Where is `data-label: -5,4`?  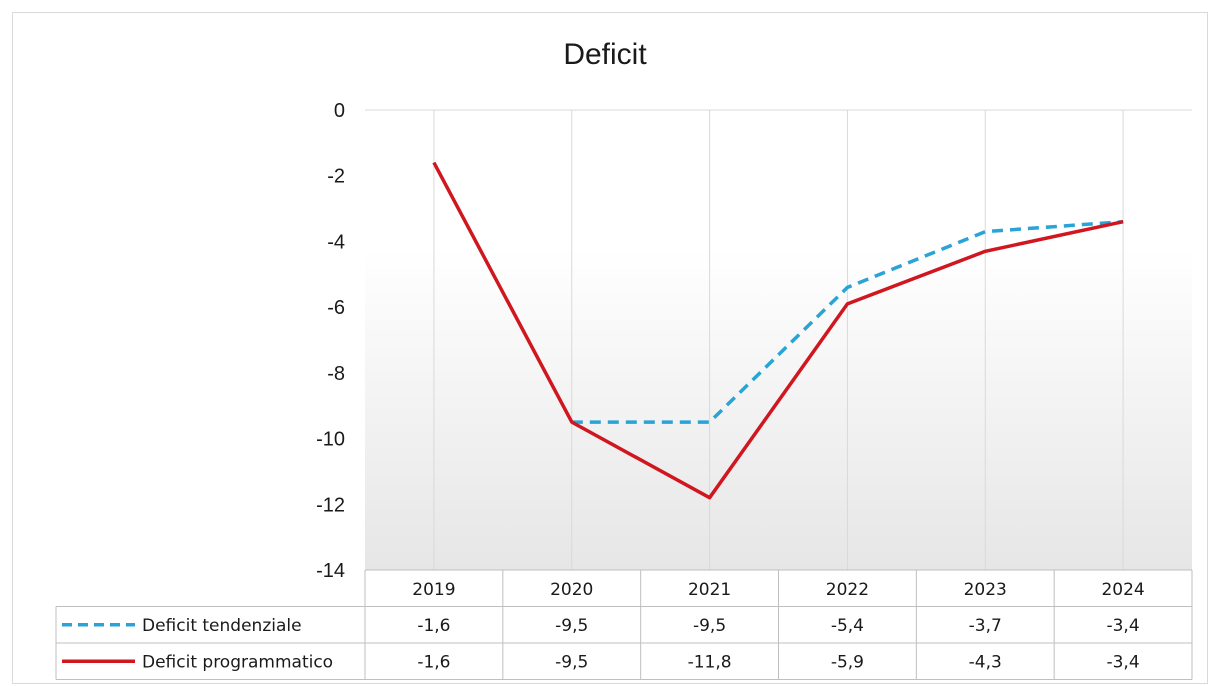
data-label: -5,4 is located at coordinates (847, 626).